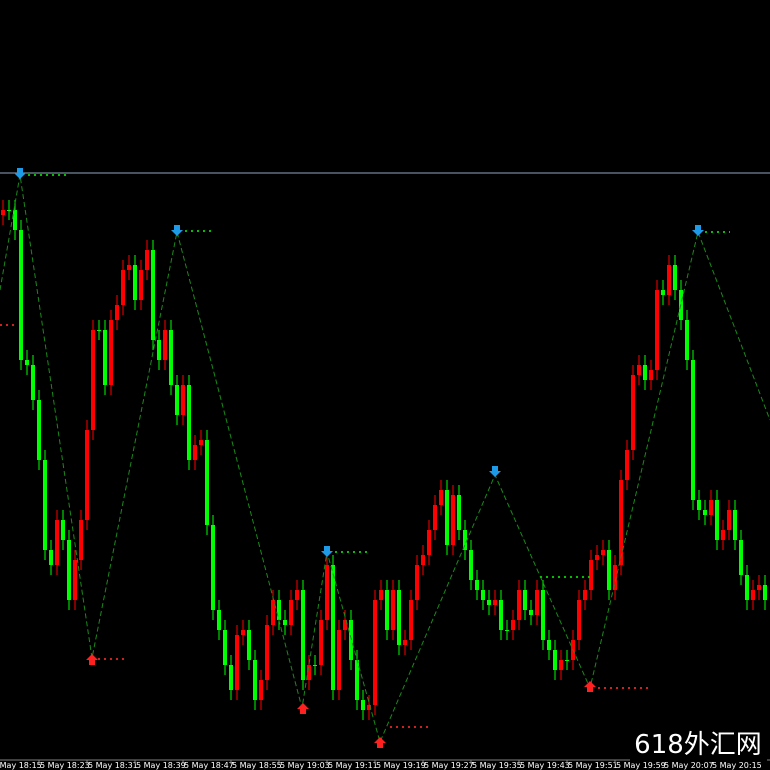 Image resolution: width=770 pixels, height=770 pixels. What do you see at coordinates (21, 765) in the screenshot?
I see `x-tick-label: 5 May 18:15` at bounding box center [21, 765].